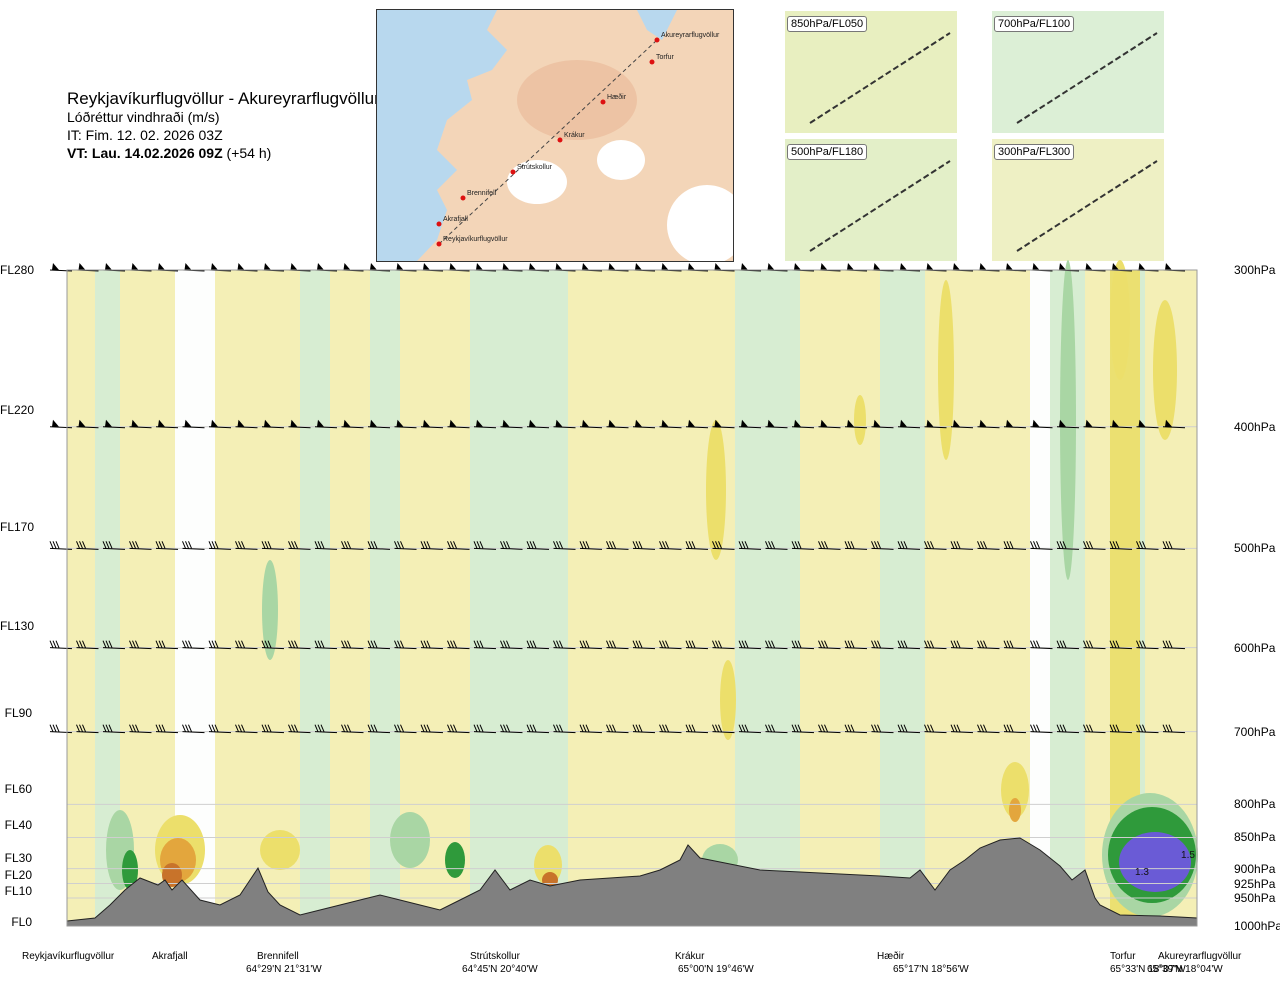 Image resolution: width=1280 pixels, height=981 pixels. I want to click on mini-map-500: 500hPa/FL180, so click(871, 200).